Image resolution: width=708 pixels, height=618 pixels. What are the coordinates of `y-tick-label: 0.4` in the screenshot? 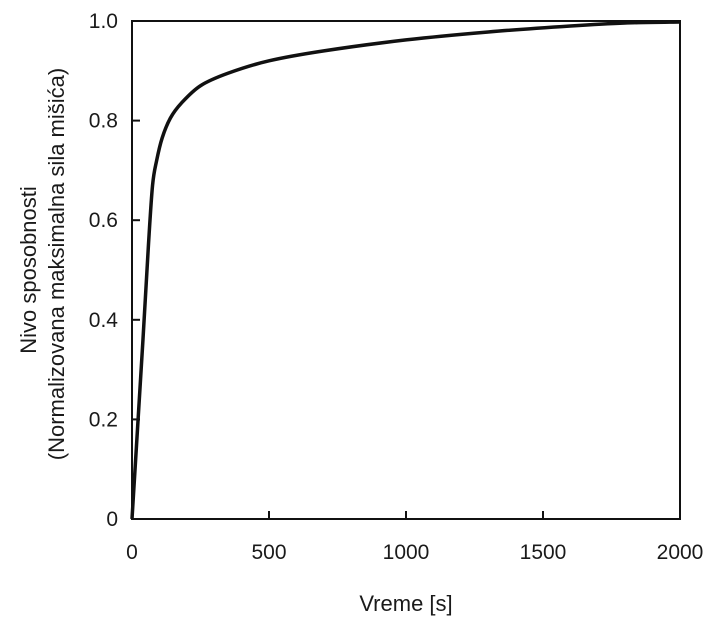 It's located at (104, 320).